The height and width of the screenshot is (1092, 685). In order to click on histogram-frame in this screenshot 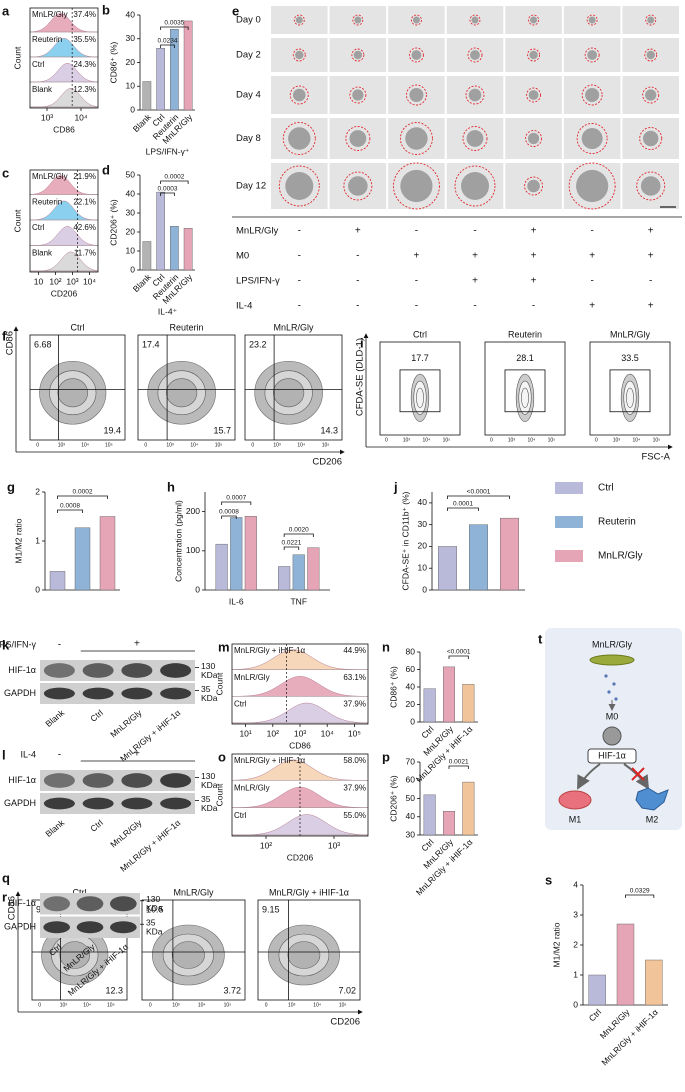, I will do `click(64, 221)`.